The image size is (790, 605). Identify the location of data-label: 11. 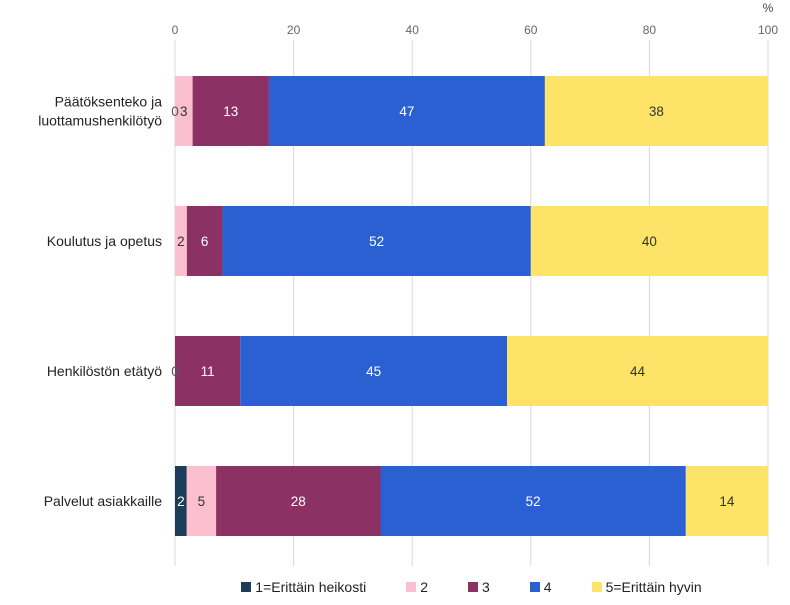
(208, 371).